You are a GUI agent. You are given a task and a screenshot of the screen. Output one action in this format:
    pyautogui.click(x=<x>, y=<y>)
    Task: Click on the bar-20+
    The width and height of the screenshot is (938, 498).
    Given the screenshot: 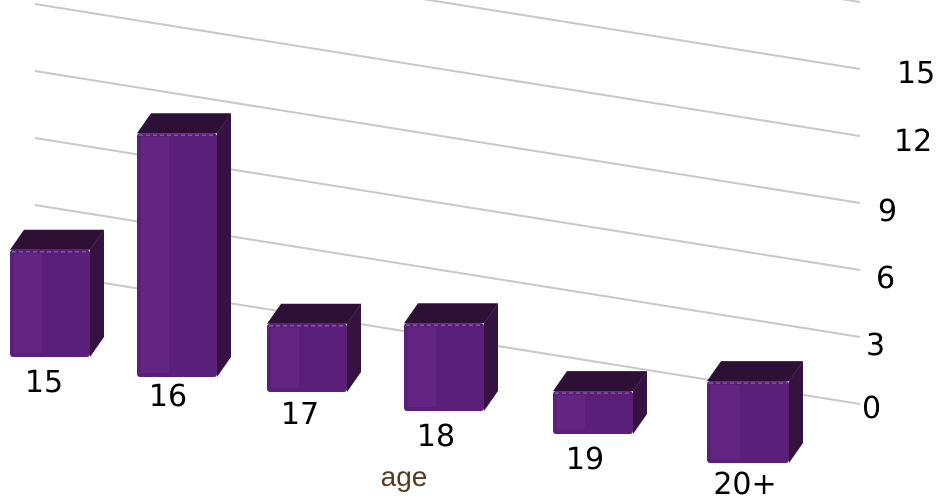 What is the action you would take?
    pyautogui.click(x=755, y=412)
    